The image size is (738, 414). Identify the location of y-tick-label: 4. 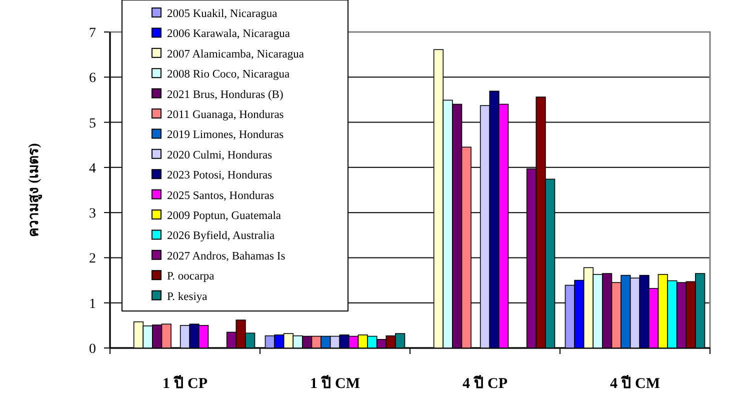
(92, 168).